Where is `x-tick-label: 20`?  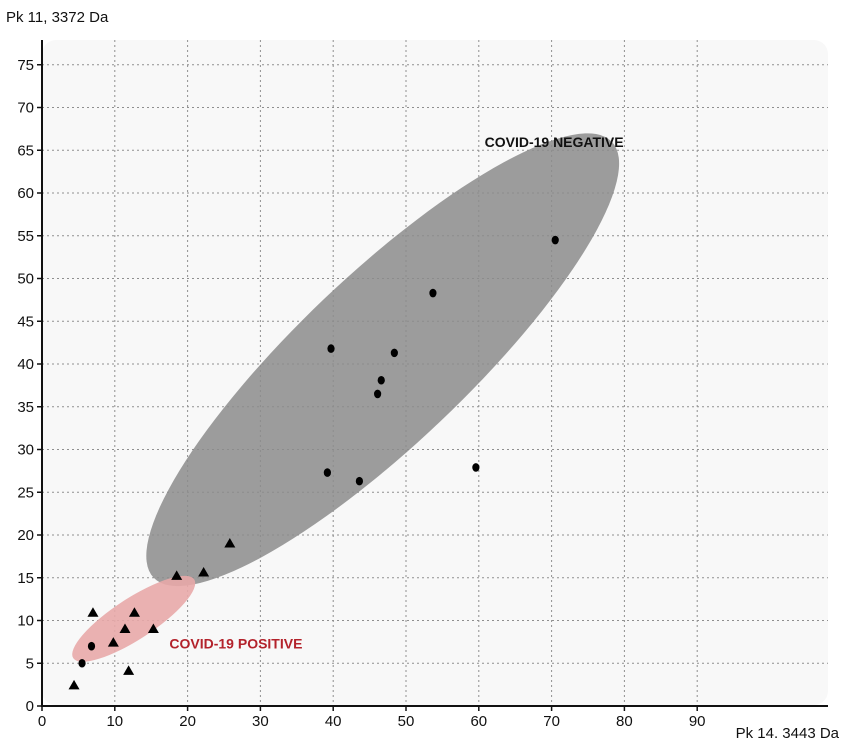 x-tick-label: 20 is located at coordinates (187, 721).